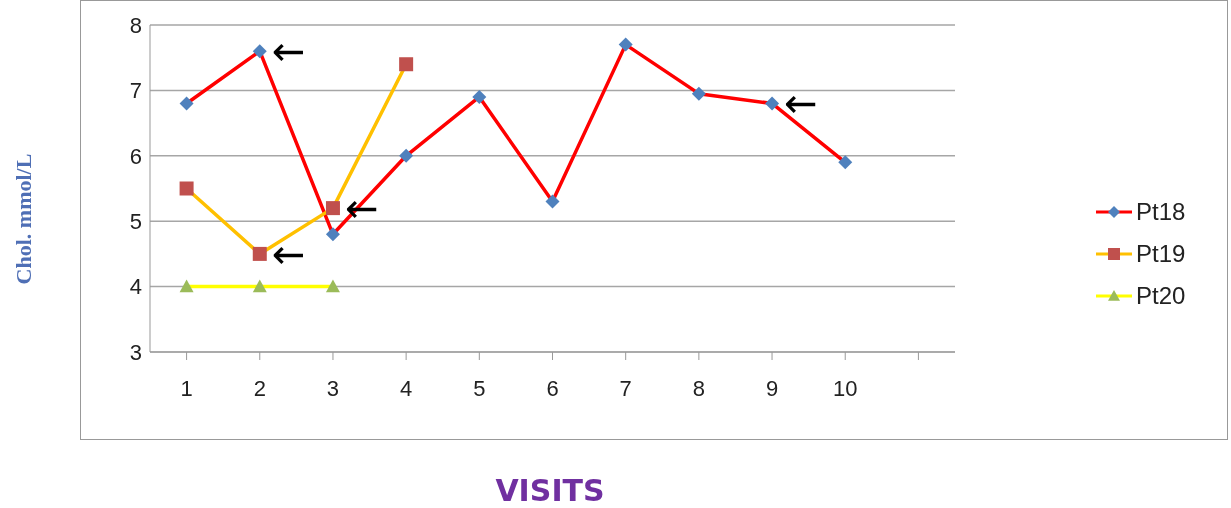  Describe the element at coordinates (479, 388) in the screenshot. I see `x-tick-label: 5` at that location.